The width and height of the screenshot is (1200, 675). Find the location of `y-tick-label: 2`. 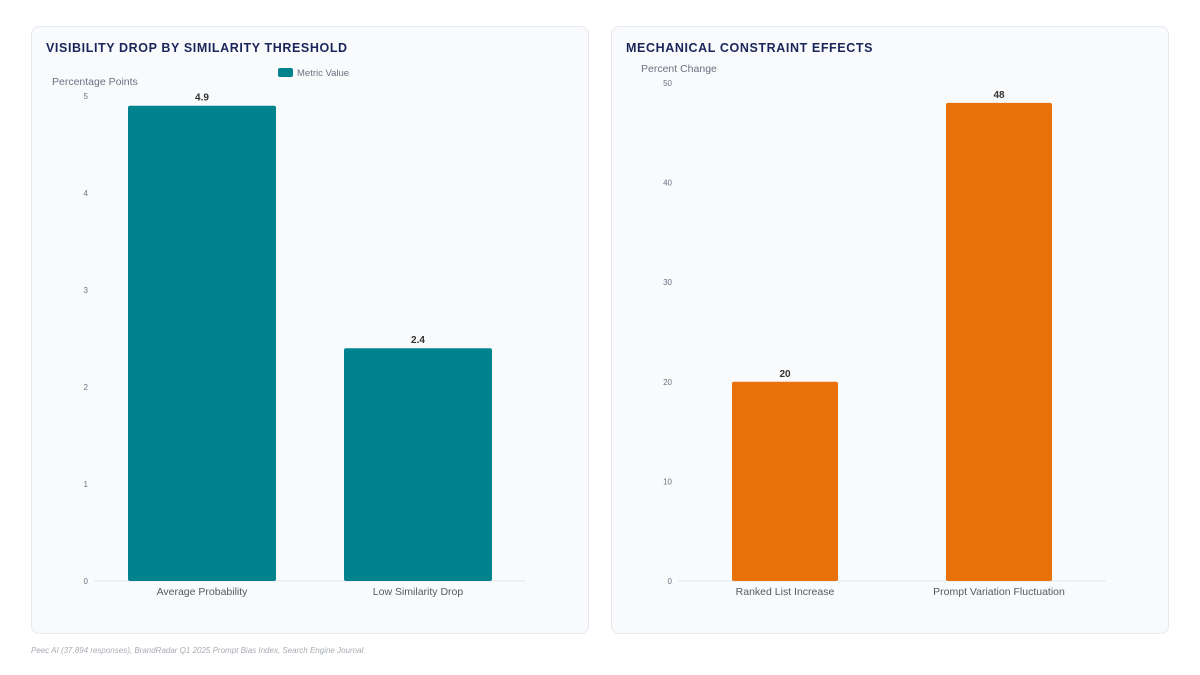

y-tick-label: 2 is located at coordinates (86, 387).